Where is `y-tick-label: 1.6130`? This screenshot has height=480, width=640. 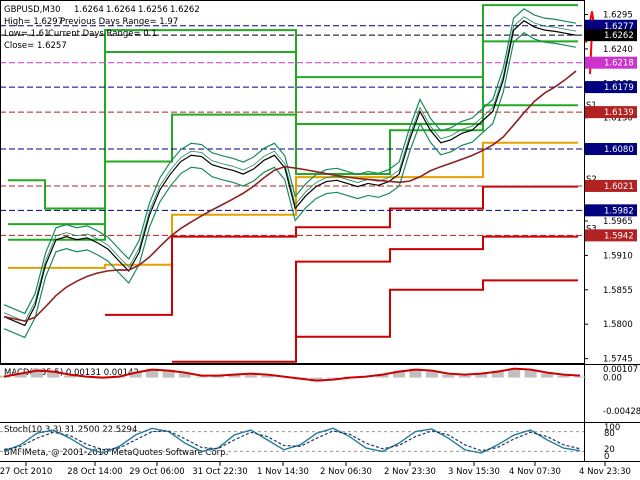
y-tick-label: 1.6130 is located at coordinates (618, 119).